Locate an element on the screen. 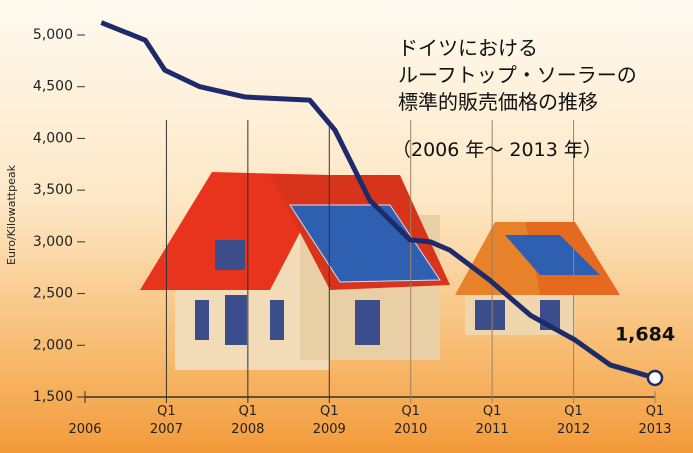  x-tick-label: Q1 2012 is located at coordinates (574, 420).